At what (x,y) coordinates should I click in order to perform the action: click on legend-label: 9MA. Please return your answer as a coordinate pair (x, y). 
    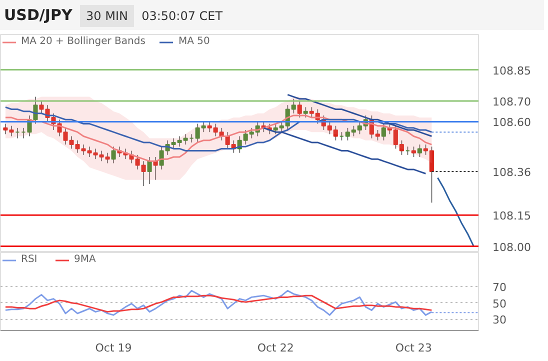
    Looking at the image, I should click on (85, 259).